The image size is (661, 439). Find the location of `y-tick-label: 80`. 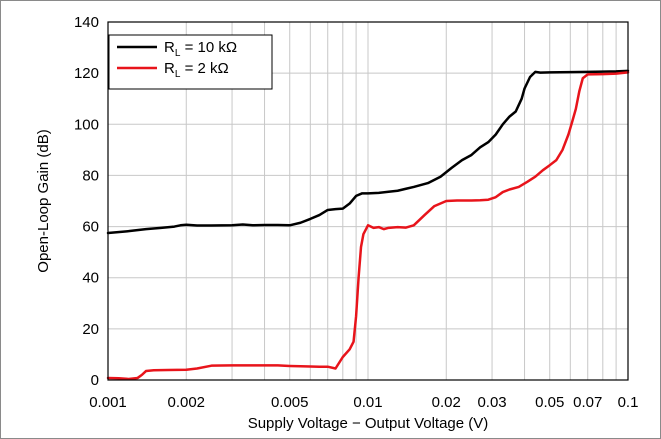

y-tick-label: 80 is located at coordinates (90, 175).